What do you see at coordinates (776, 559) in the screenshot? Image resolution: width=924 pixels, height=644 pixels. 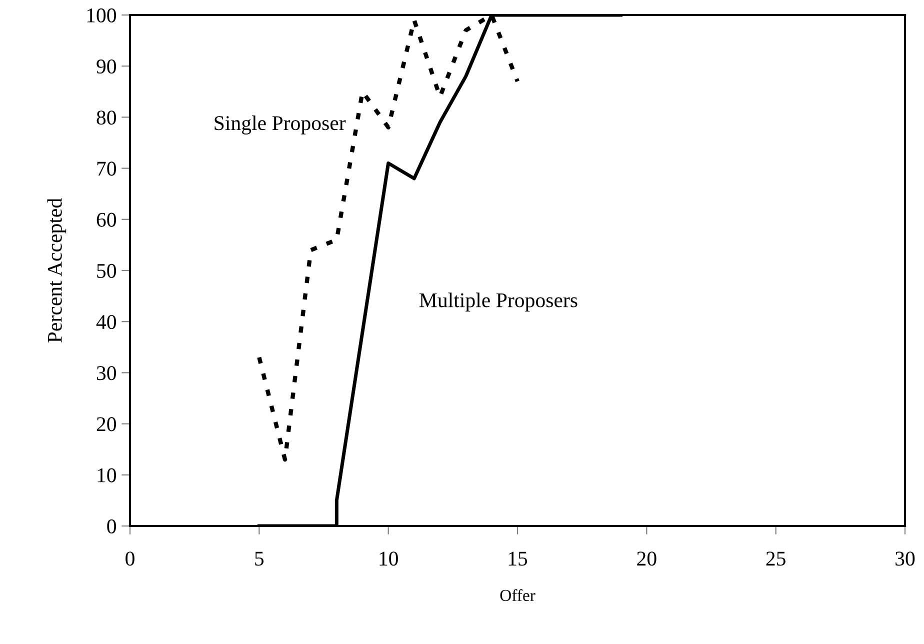 I see `x-tick-label: 25` at bounding box center [776, 559].